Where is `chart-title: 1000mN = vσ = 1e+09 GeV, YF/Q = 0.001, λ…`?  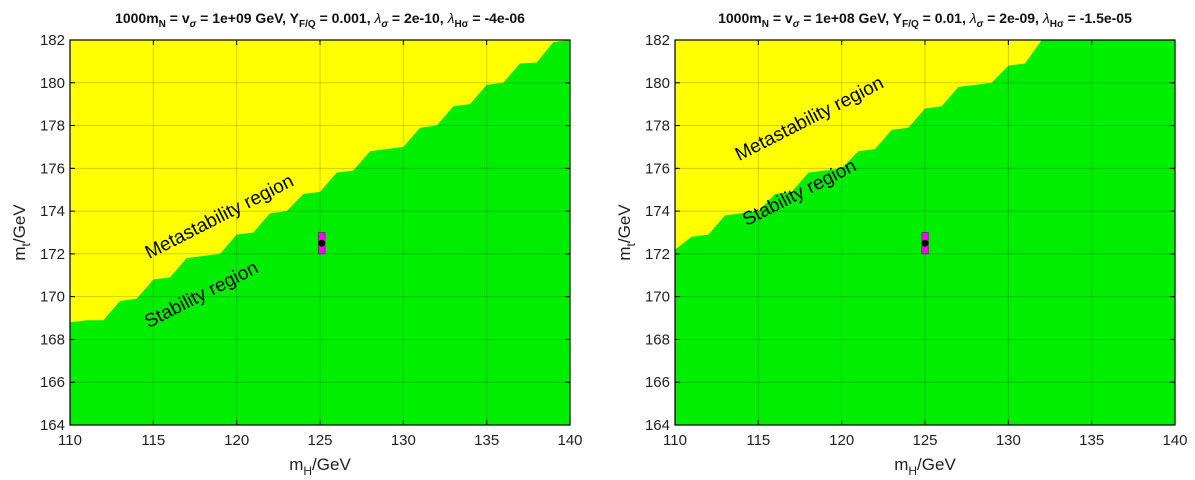 chart-title: 1000mN = vσ = 1e+09 GeV, YF/Q = 0.001, λ… is located at coordinates (320, 20).